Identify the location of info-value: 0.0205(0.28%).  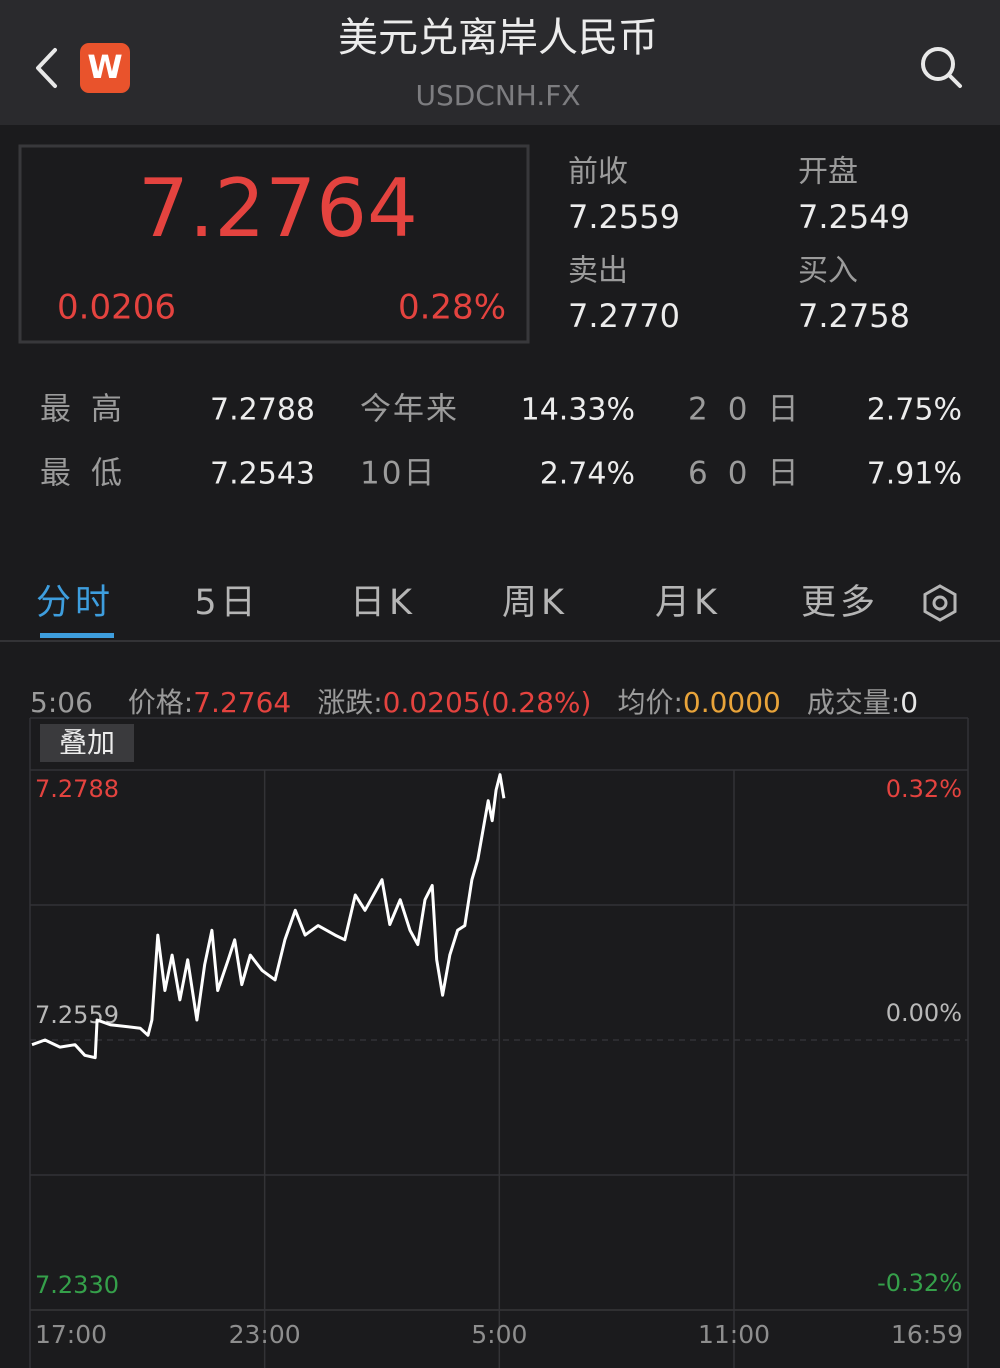
(487, 702).